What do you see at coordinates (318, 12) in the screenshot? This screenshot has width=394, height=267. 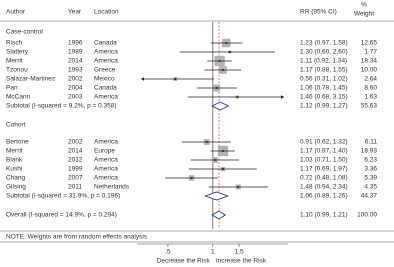 I see `header-estimate: RR (95% CI)` at bounding box center [318, 12].